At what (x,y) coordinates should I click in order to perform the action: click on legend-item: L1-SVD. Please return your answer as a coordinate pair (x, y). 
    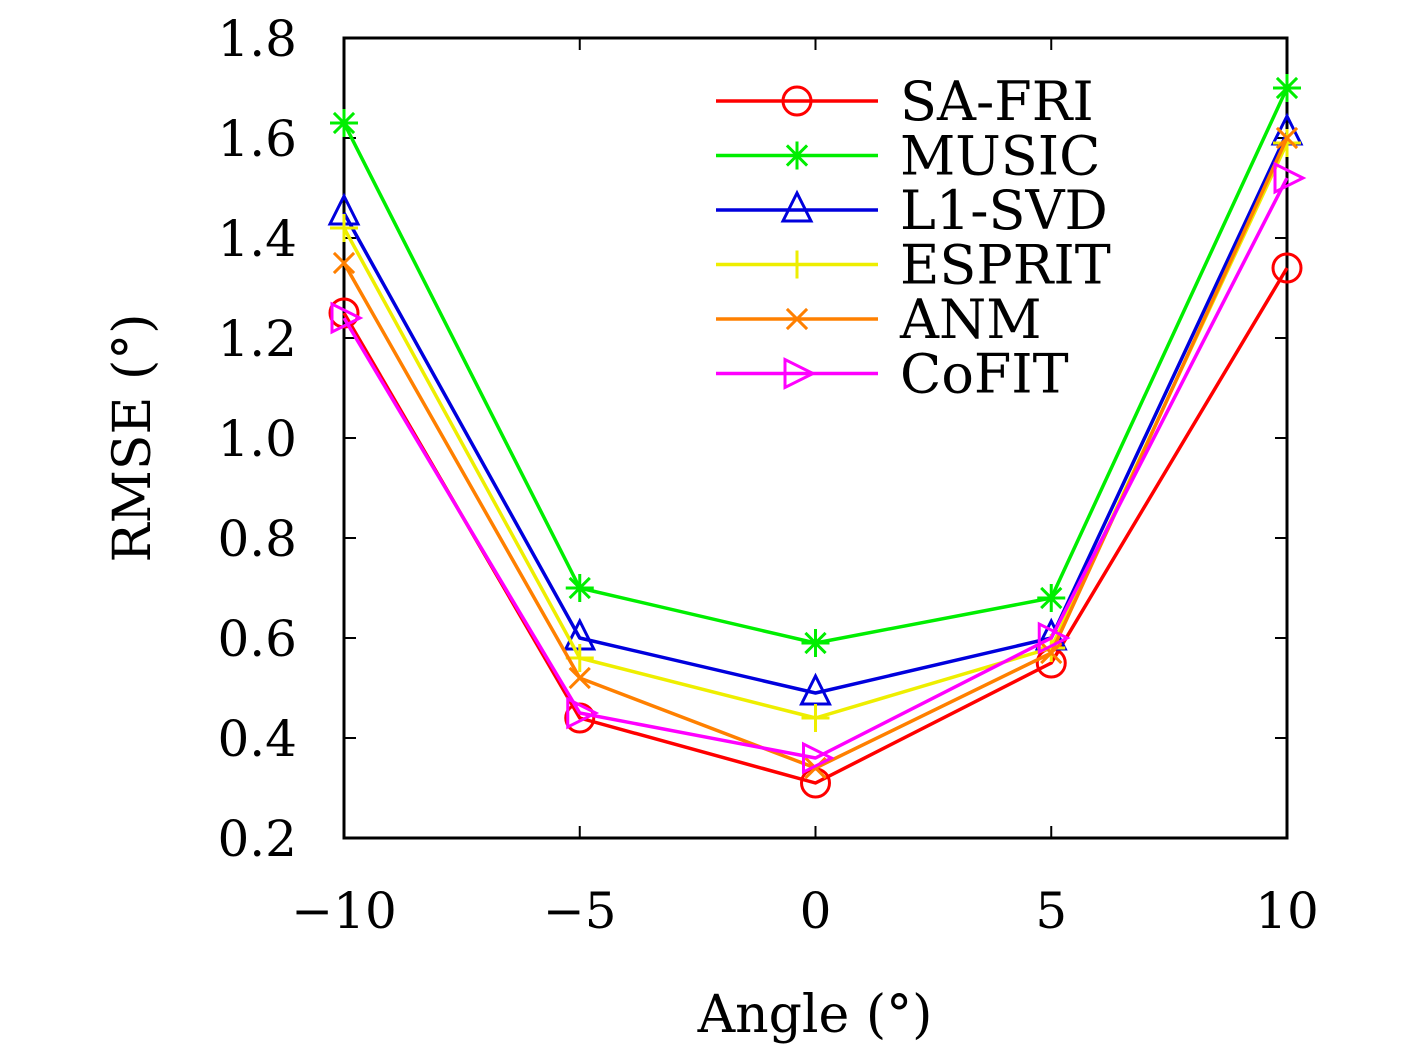
    Looking at the image, I should click on (912, 210).